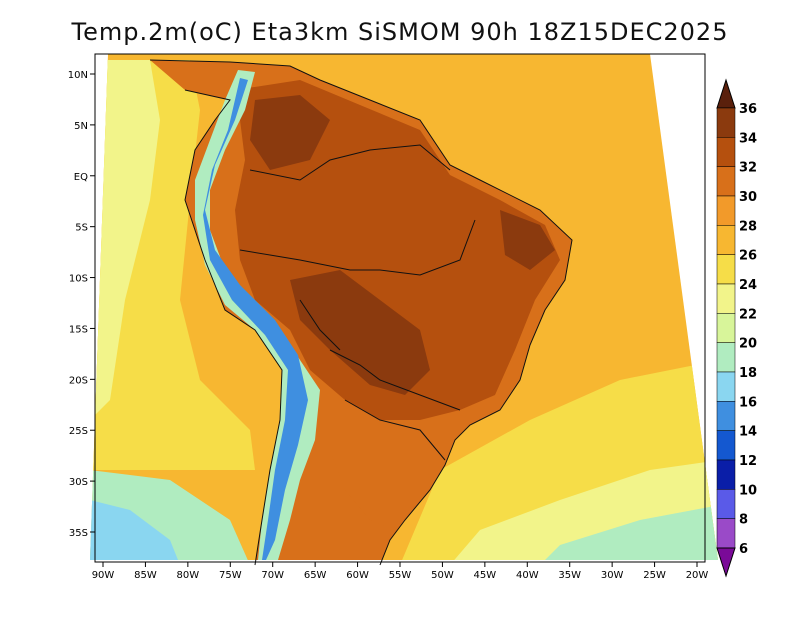 The width and height of the screenshot is (800, 618). I want to click on southwest-colder-field, so click(135, 530).